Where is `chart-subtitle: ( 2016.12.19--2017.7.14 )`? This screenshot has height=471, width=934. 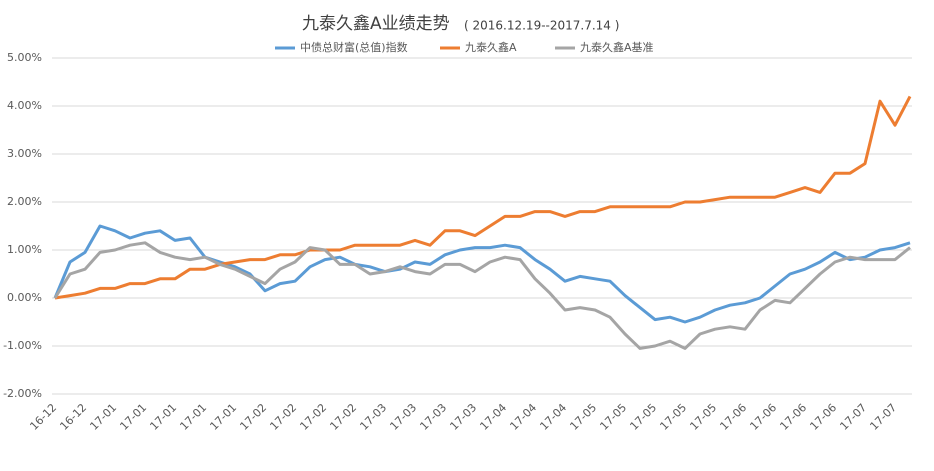 chart-subtitle: ( 2016.12.19--2017.7.14 ) is located at coordinates (541, 26).